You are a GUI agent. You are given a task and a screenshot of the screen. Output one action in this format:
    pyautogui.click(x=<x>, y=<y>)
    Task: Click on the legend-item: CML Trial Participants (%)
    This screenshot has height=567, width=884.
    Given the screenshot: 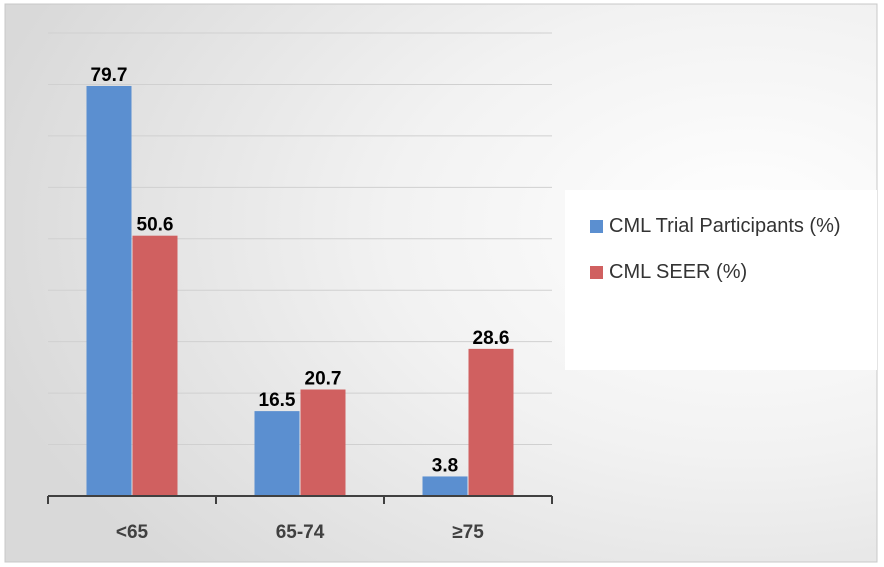 What is the action you would take?
    pyautogui.click(x=730, y=226)
    